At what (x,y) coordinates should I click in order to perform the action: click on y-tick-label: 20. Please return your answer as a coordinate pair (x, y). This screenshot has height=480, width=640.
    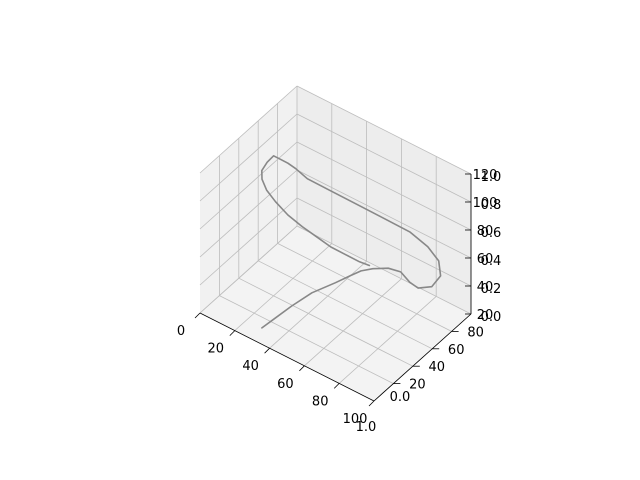
    Looking at the image, I should click on (417, 385).